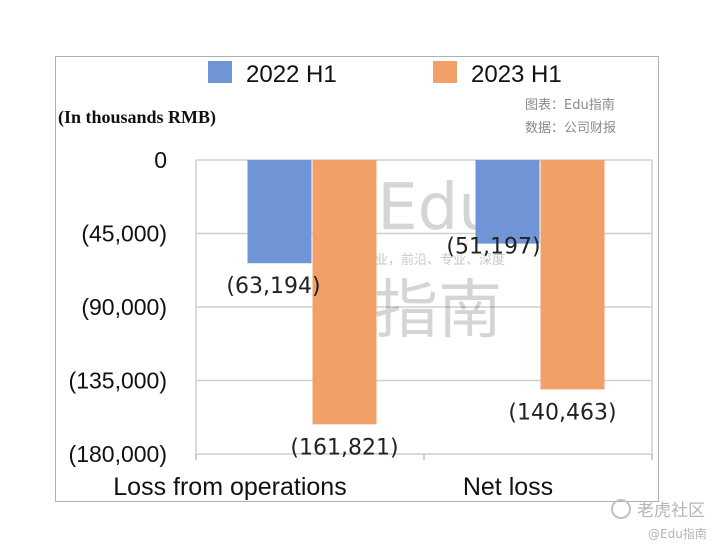 The height and width of the screenshot is (550, 724). Describe the element at coordinates (344, 447) in the screenshot. I see `data-label: (161,821)` at that location.